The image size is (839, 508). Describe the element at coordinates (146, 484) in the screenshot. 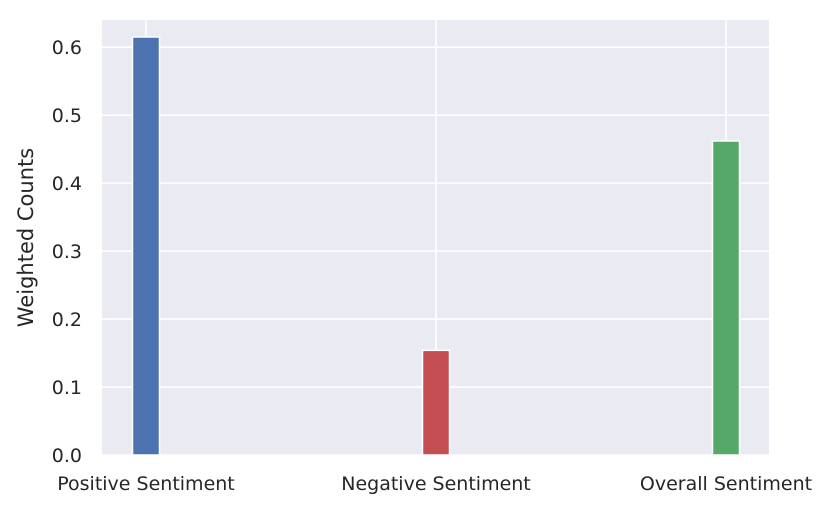

I see `x-tick-label: Positive Sentiment` at that location.